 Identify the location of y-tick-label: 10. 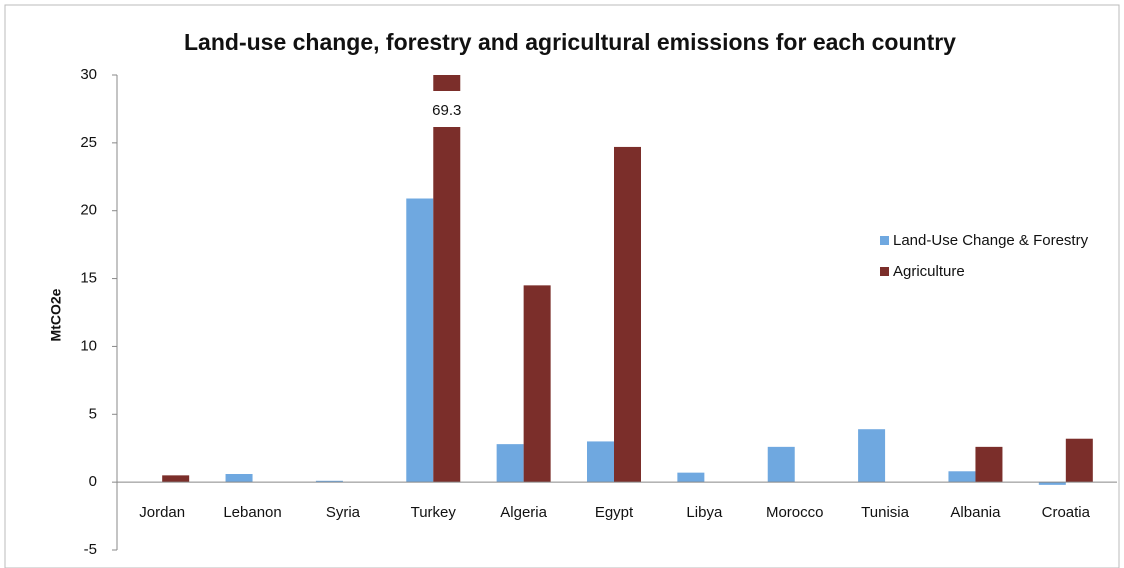
(88, 345).